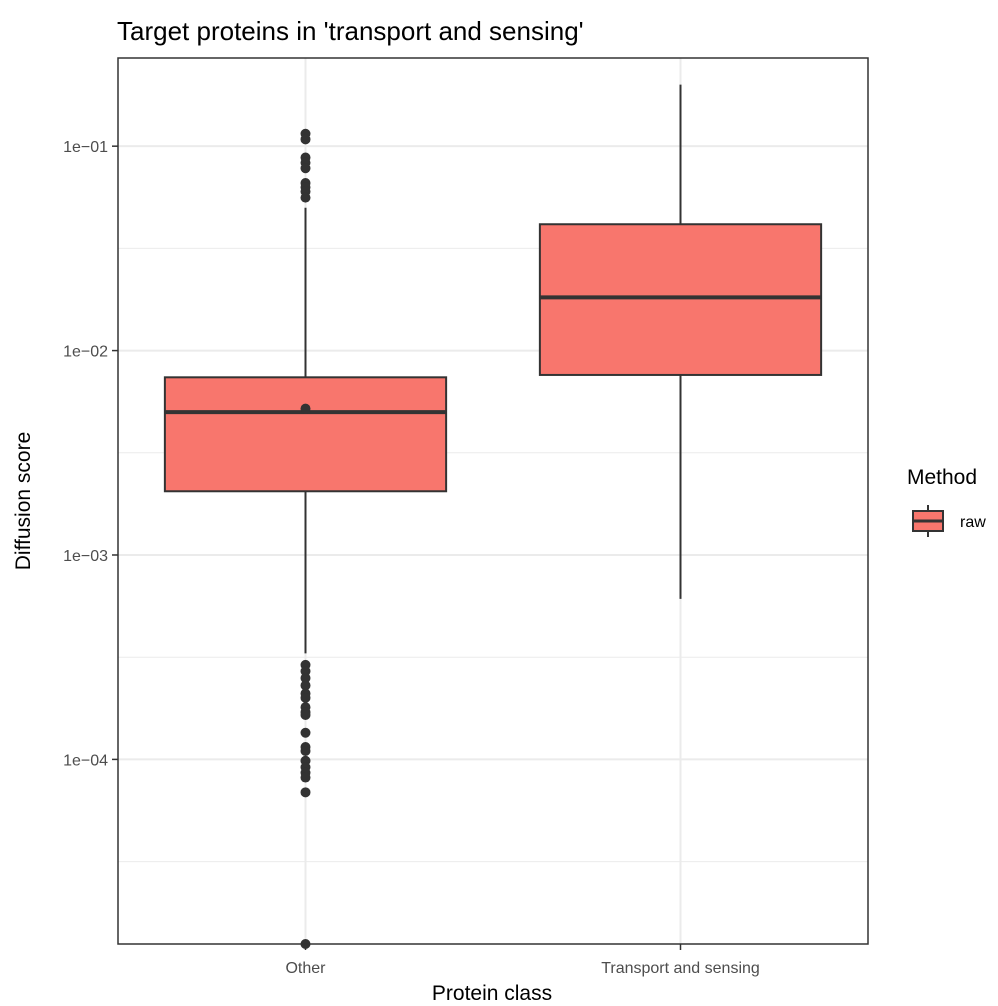  I want to click on legend-title: Method, so click(942, 477).